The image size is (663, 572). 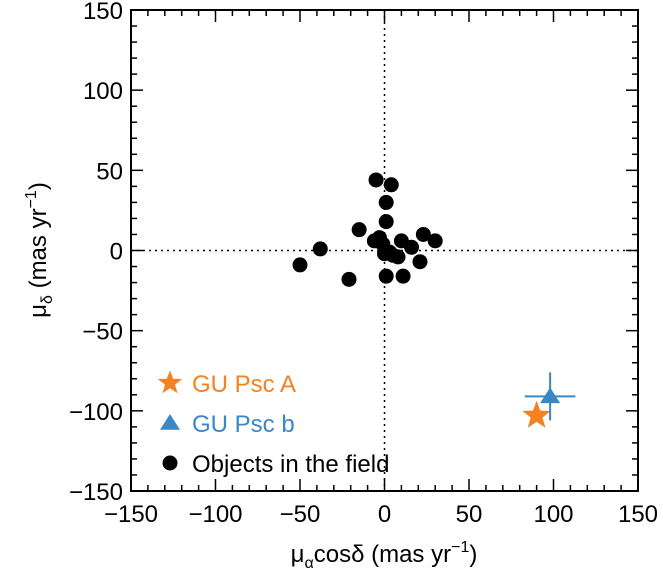 I want to click on y-axis-label-sup: −1, so click(x=31, y=199).